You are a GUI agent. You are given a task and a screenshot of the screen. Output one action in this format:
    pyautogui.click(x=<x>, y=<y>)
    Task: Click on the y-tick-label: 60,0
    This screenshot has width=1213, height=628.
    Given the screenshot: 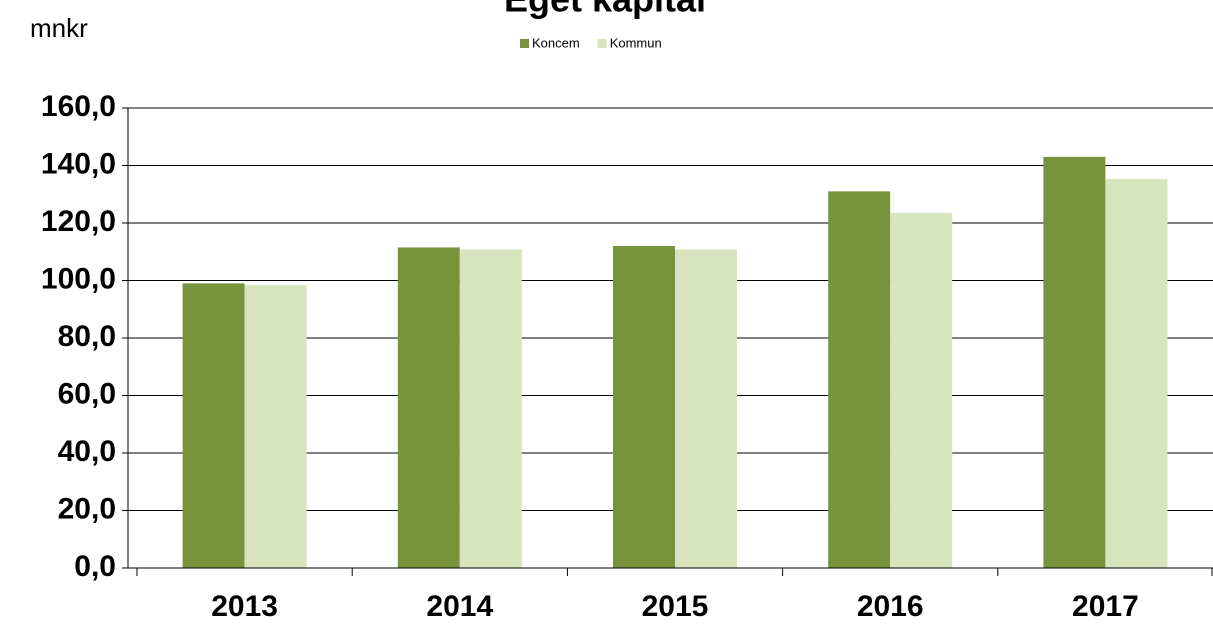 What is the action you would take?
    pyautogui.click(x=87, y=393)
    